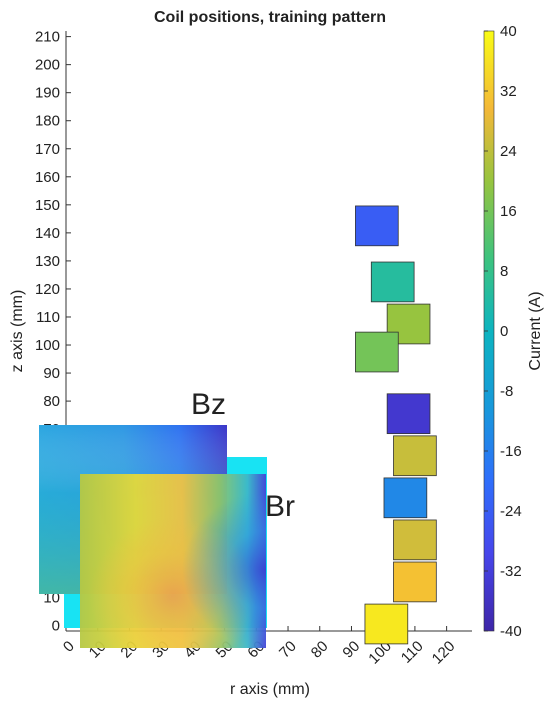  Describe the element at coordinates (508, 31) in the screenshot. I see `colorbar-tick-label: 40` at that location.